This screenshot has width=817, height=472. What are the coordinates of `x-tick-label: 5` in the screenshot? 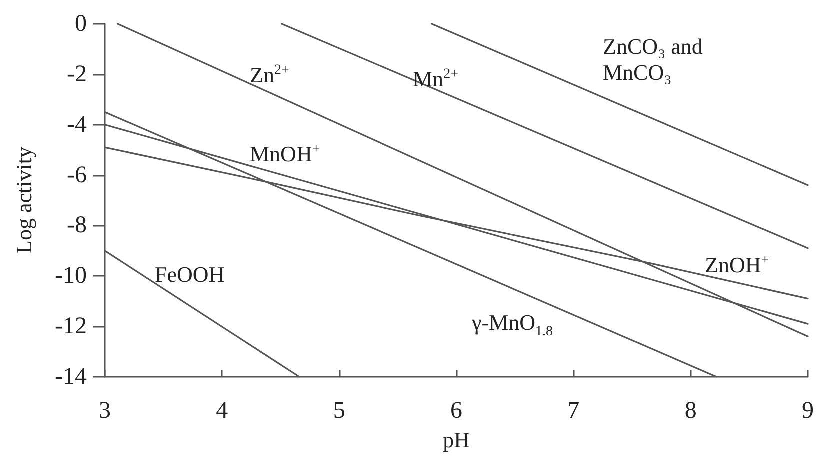 It's located at (339, 411).